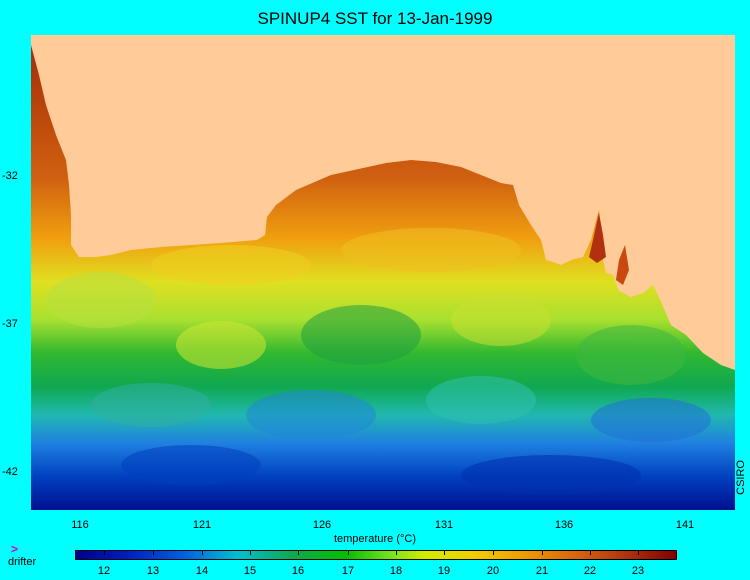  What do you see at coordinates (638, 571) in the screenshot?
I see `colorbar-label: 23` at bounding box center [638, 571].